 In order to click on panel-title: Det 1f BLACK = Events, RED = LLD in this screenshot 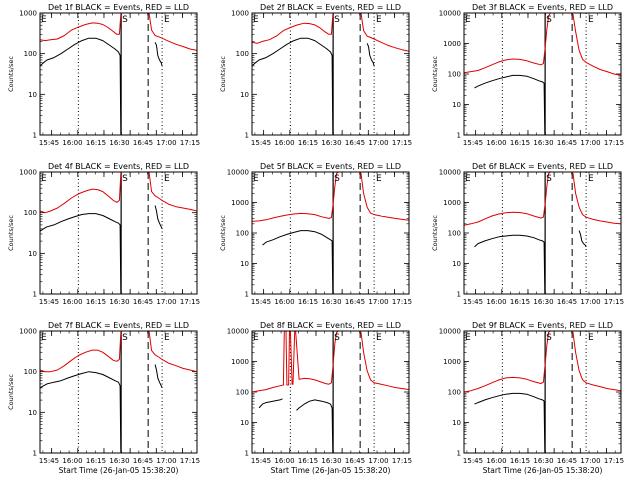, I will do `click(118, 7)`.